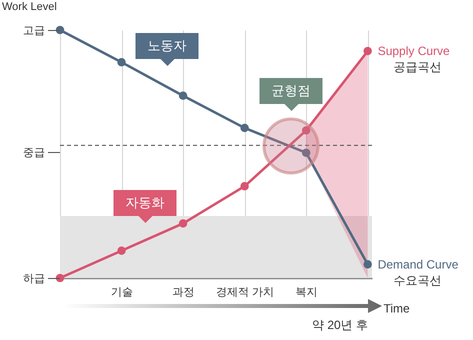 This screenshot has height=340, width=473. I want to click on annotation: 균형점, so click(291, 91).